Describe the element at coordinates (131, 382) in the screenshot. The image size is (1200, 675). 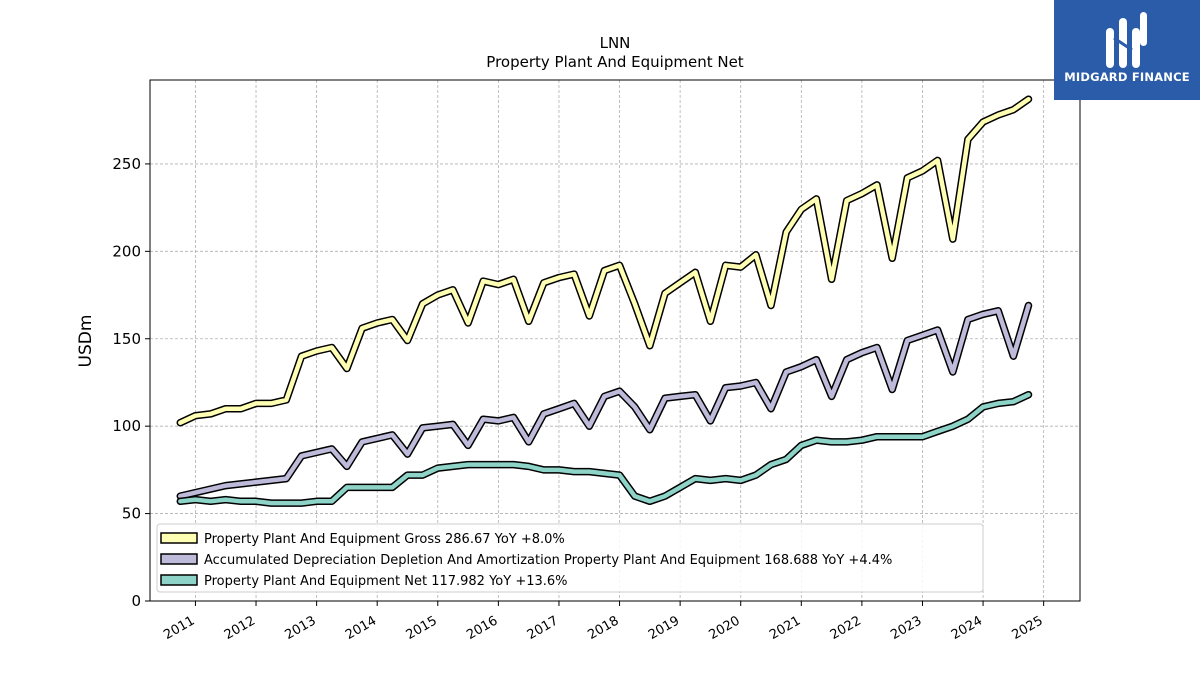
I see `y-axis: 0 50 100 150 200 250` at that location.